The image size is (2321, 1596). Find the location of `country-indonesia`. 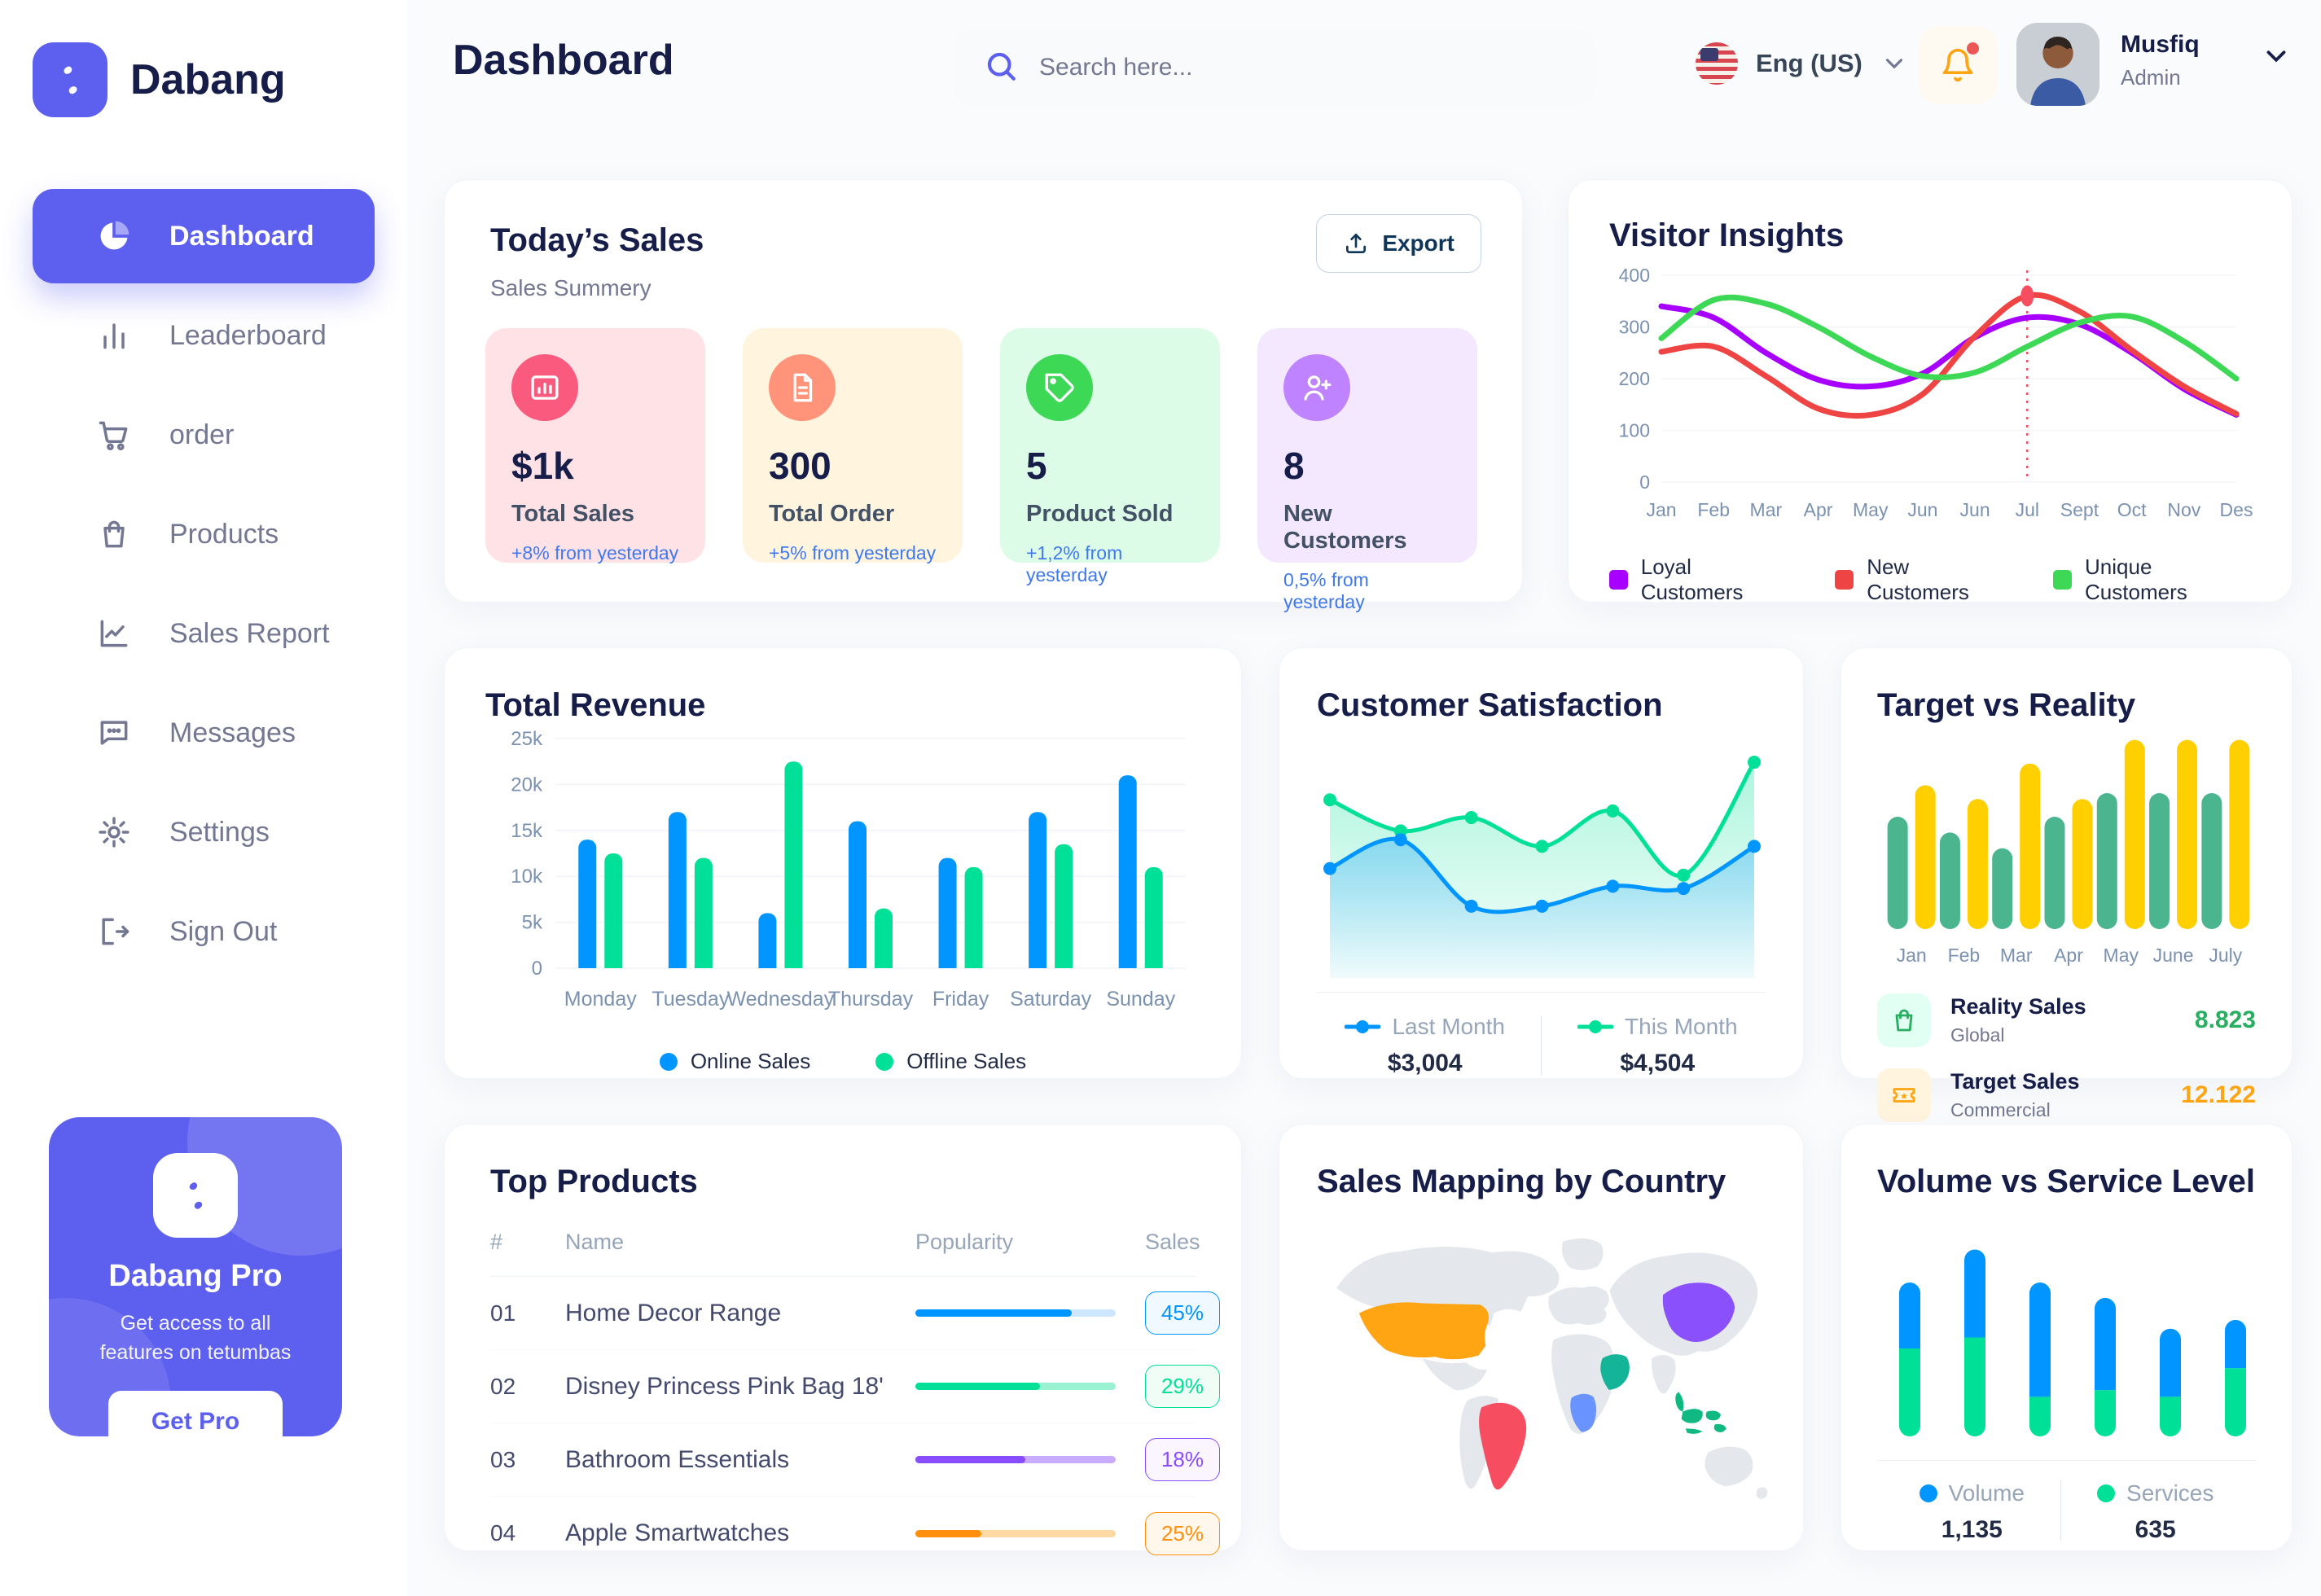

country-indonesia is located at coordinates (1700, 1413).